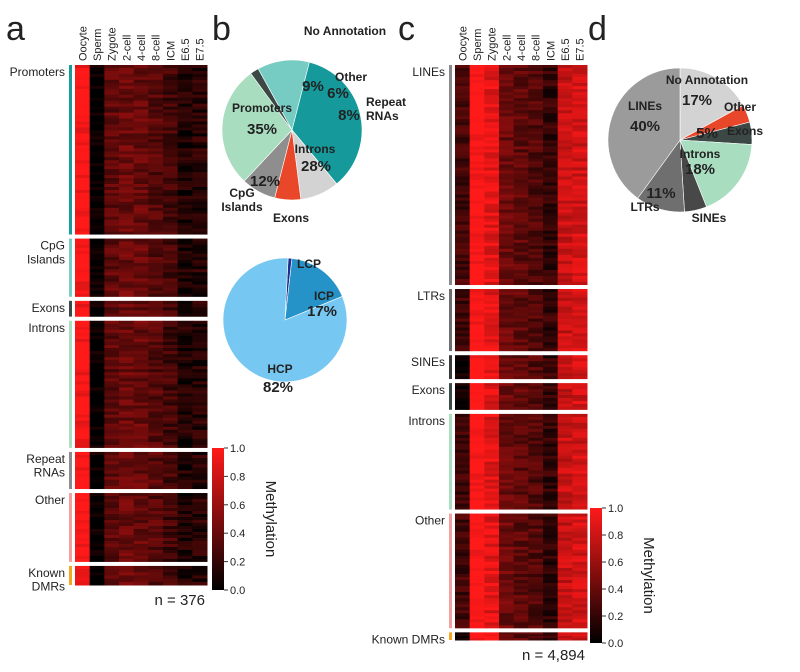 This screenshot has height=672, width=800. I want to click on row-group-label: Introns, so click(426, 421).